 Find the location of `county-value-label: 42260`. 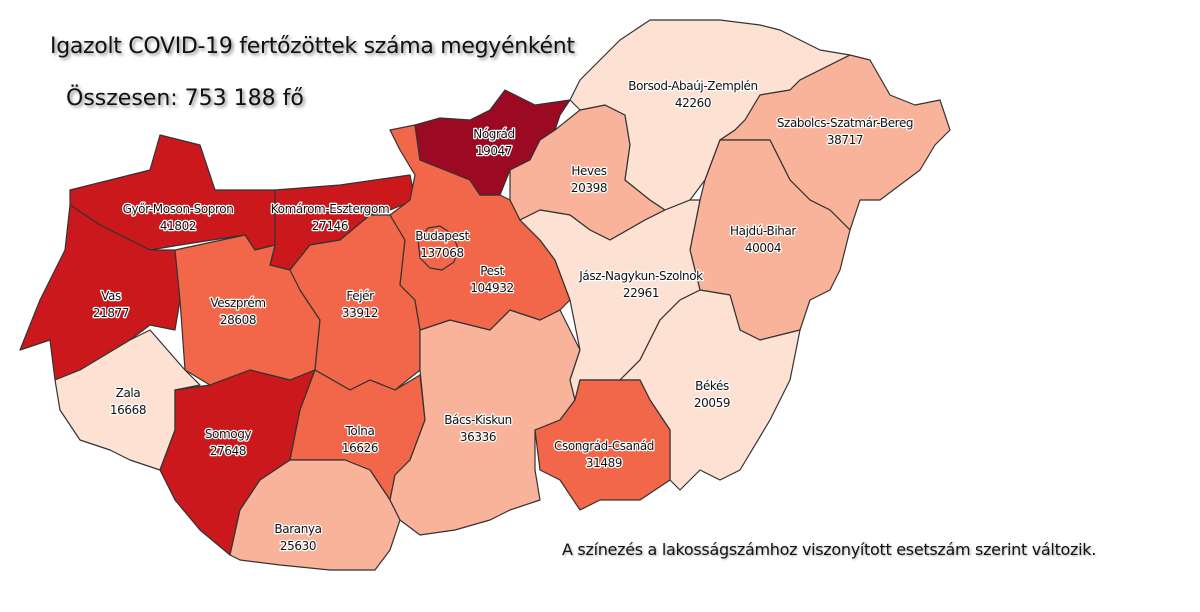

county-value-label: 42260 is located at coordinates (693, 103).